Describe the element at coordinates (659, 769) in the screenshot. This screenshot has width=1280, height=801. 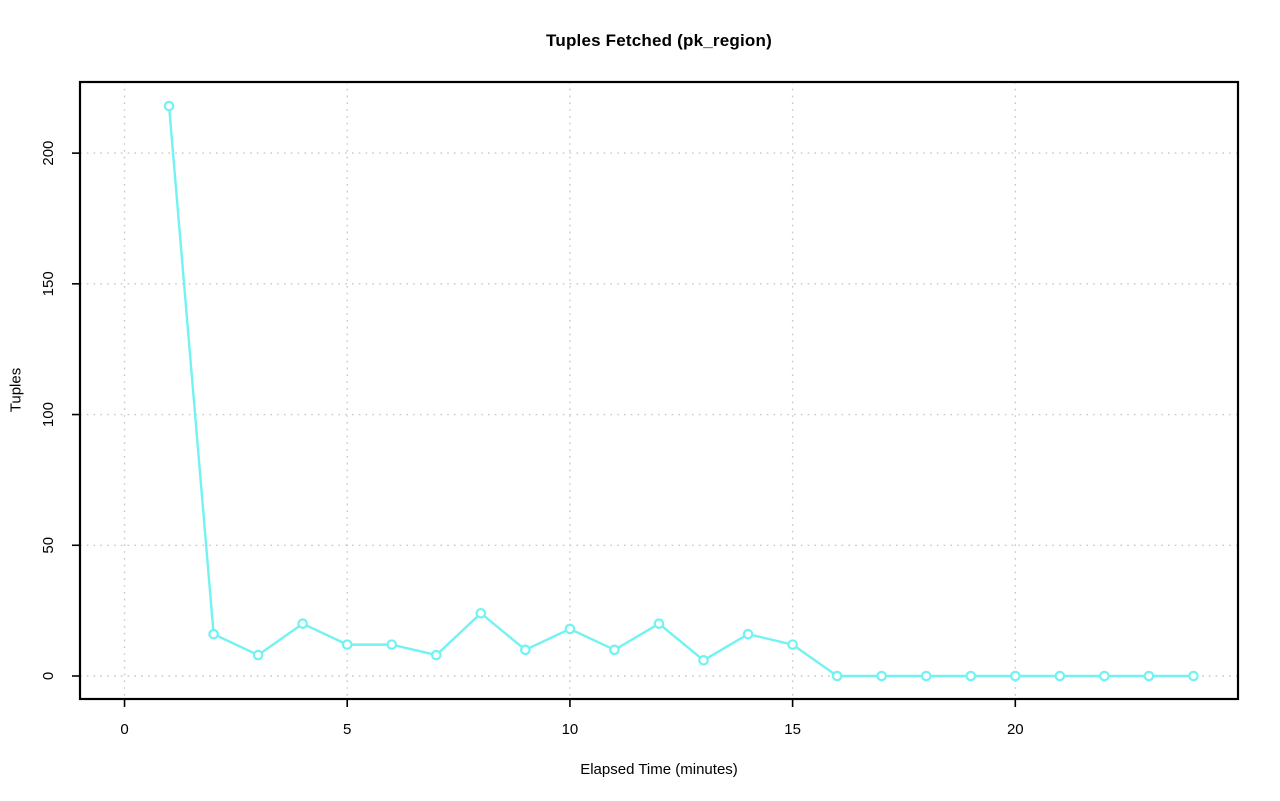
I see `x-axis-label: Elapsed Time (minutes)` at that location.